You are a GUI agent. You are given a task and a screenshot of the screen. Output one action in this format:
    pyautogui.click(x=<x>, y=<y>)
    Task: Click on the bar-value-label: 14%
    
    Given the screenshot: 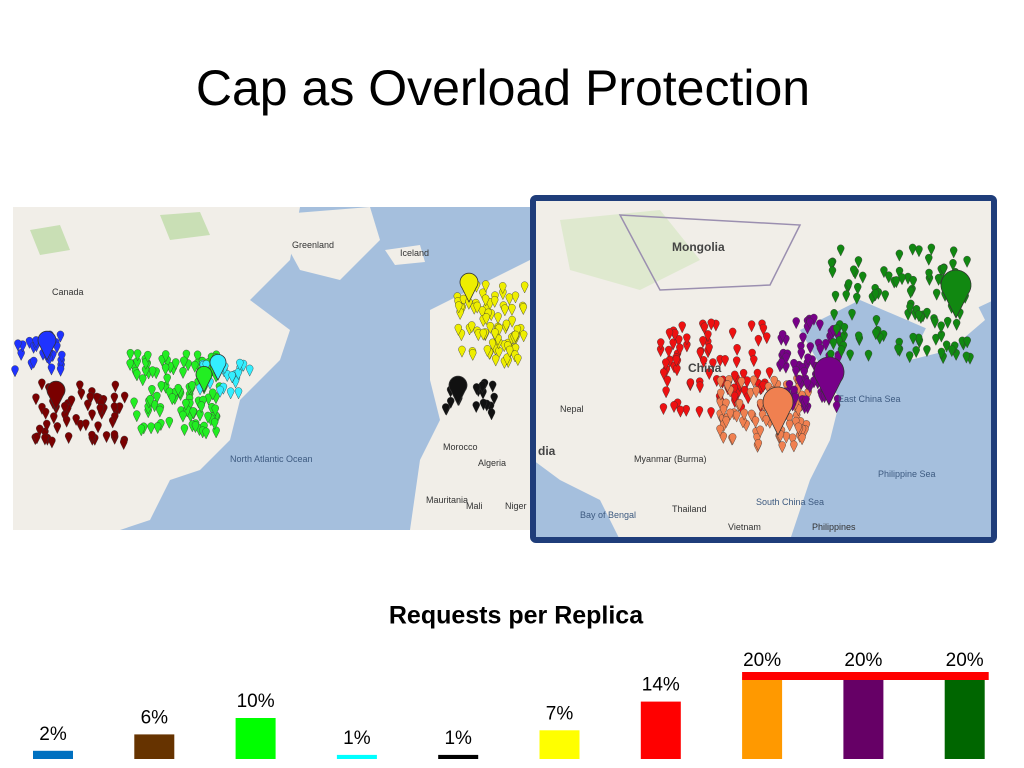 What is the action you would take?
    pyautogui.click(x=661, y=685)
    